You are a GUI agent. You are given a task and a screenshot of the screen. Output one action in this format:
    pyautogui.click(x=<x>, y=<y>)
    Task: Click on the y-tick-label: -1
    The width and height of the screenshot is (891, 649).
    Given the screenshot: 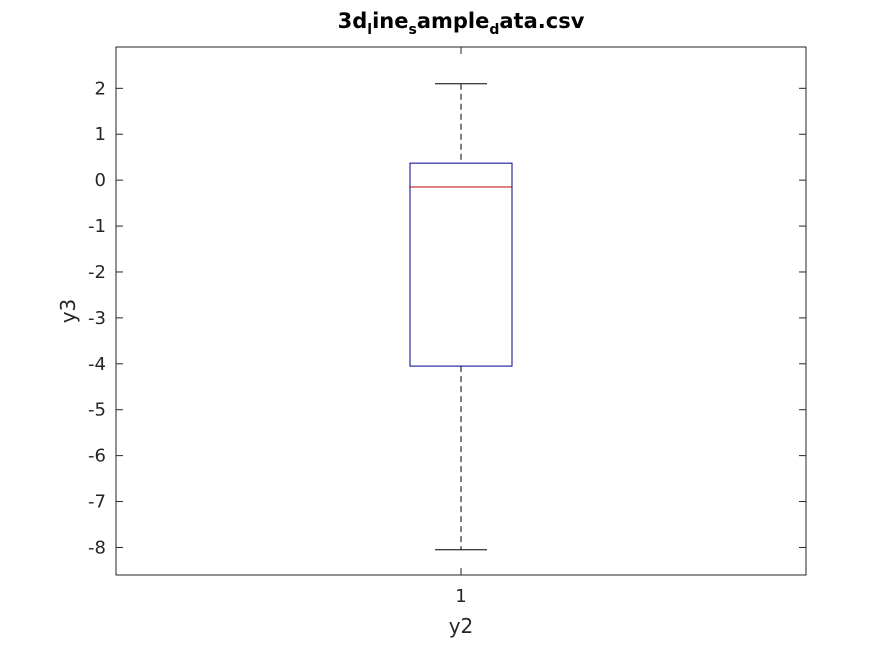 What is the action you would take?
    pyautogui.click(x=97, y=226)
    